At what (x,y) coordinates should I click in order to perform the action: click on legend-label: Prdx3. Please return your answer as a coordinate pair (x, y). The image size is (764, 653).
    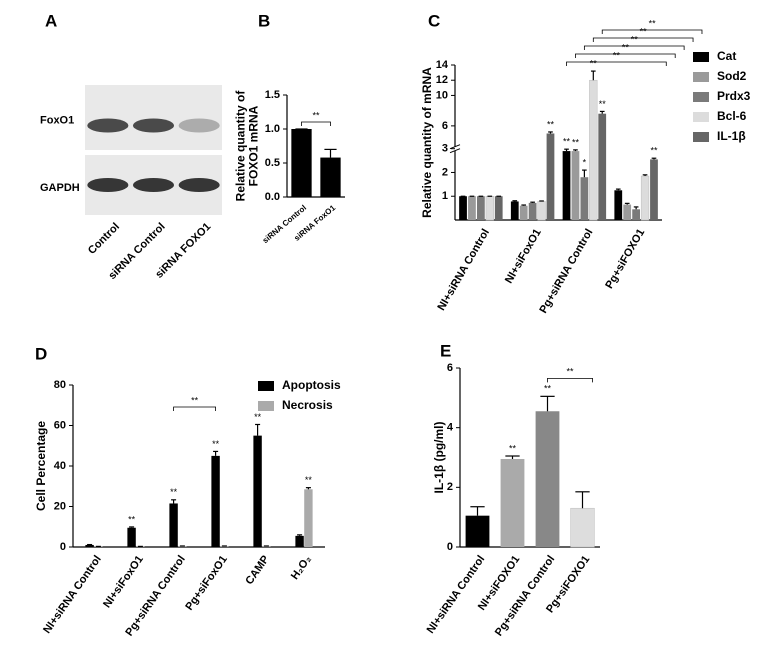
    Looking at the image, I should click on (734, 96).